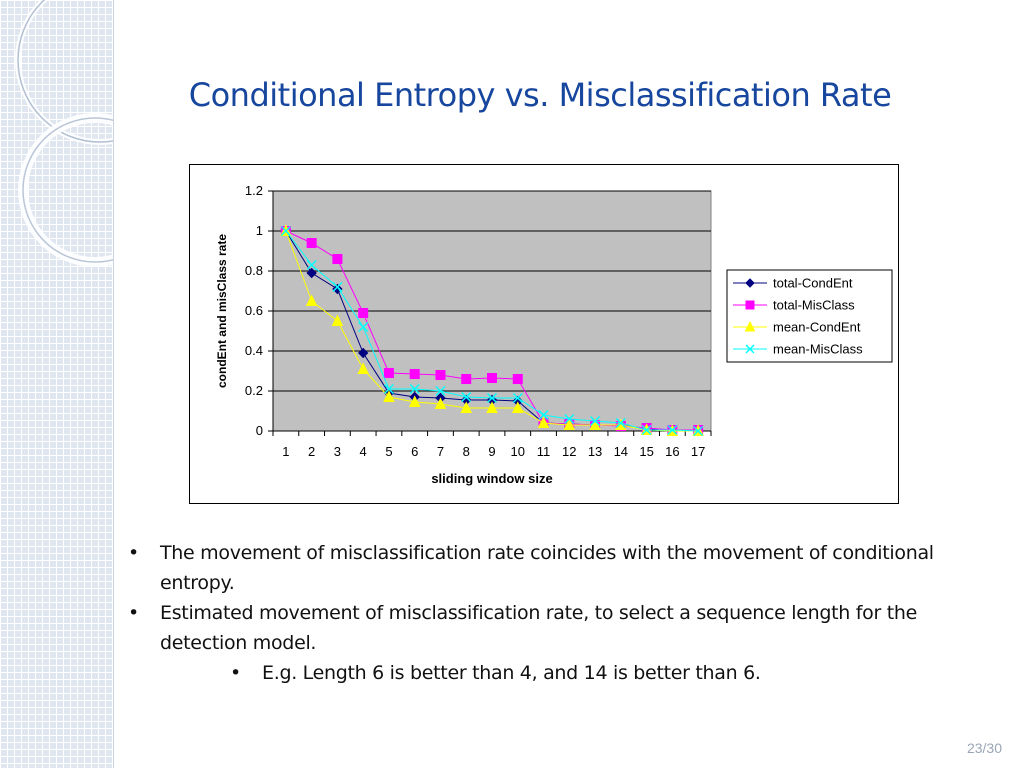 This screenshot has height=768, width=1024. I want to click on x-tick-label: 3, so click(337, 451).